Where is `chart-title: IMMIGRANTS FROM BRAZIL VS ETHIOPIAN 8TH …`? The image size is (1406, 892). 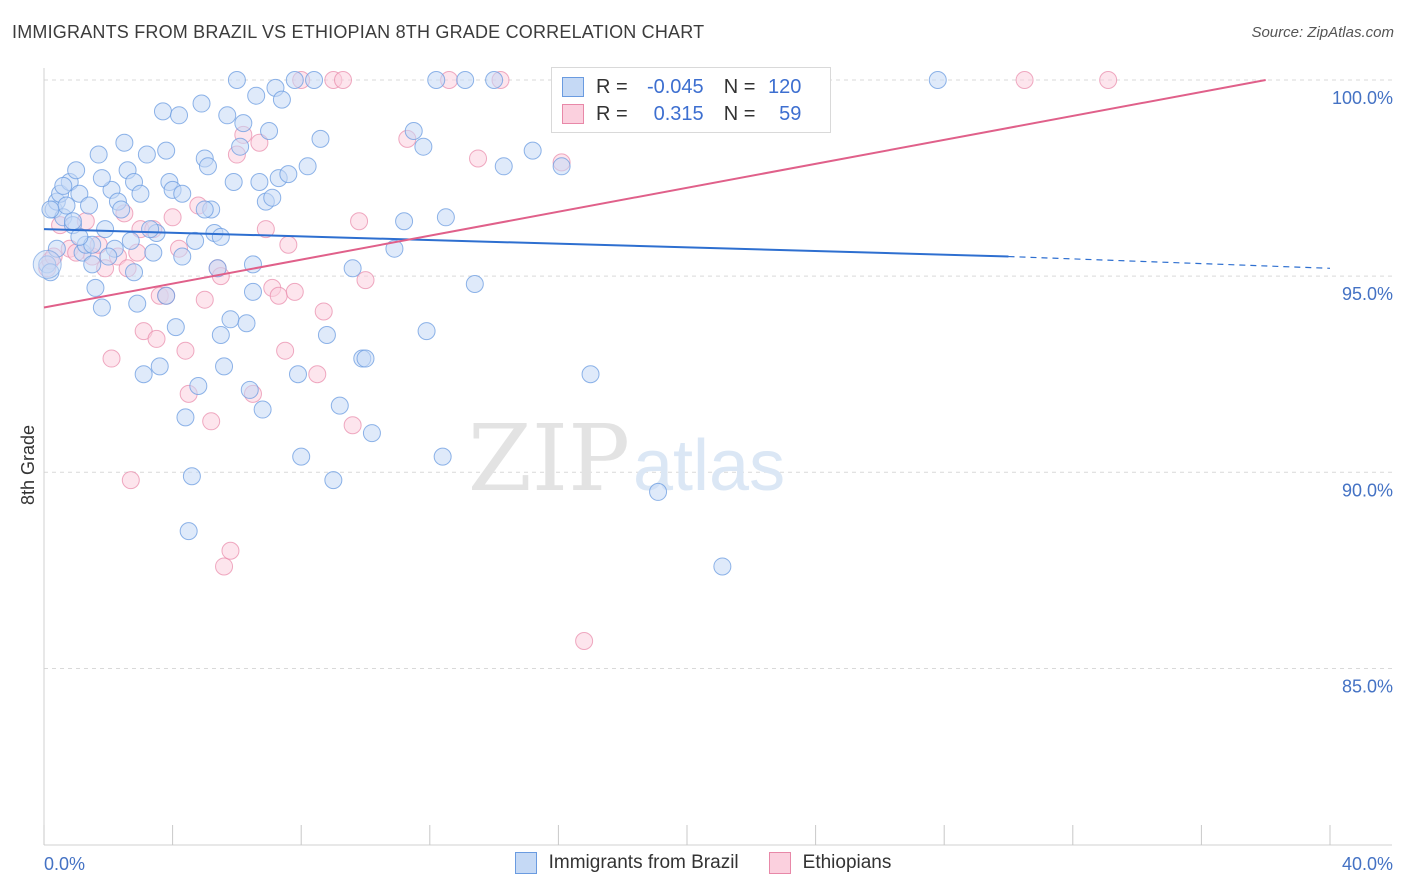
chart-title: IMMIGRANTS FROM BRAZIL VS ETHIOPIAN 8TH … is located at coordinates (358, 32).